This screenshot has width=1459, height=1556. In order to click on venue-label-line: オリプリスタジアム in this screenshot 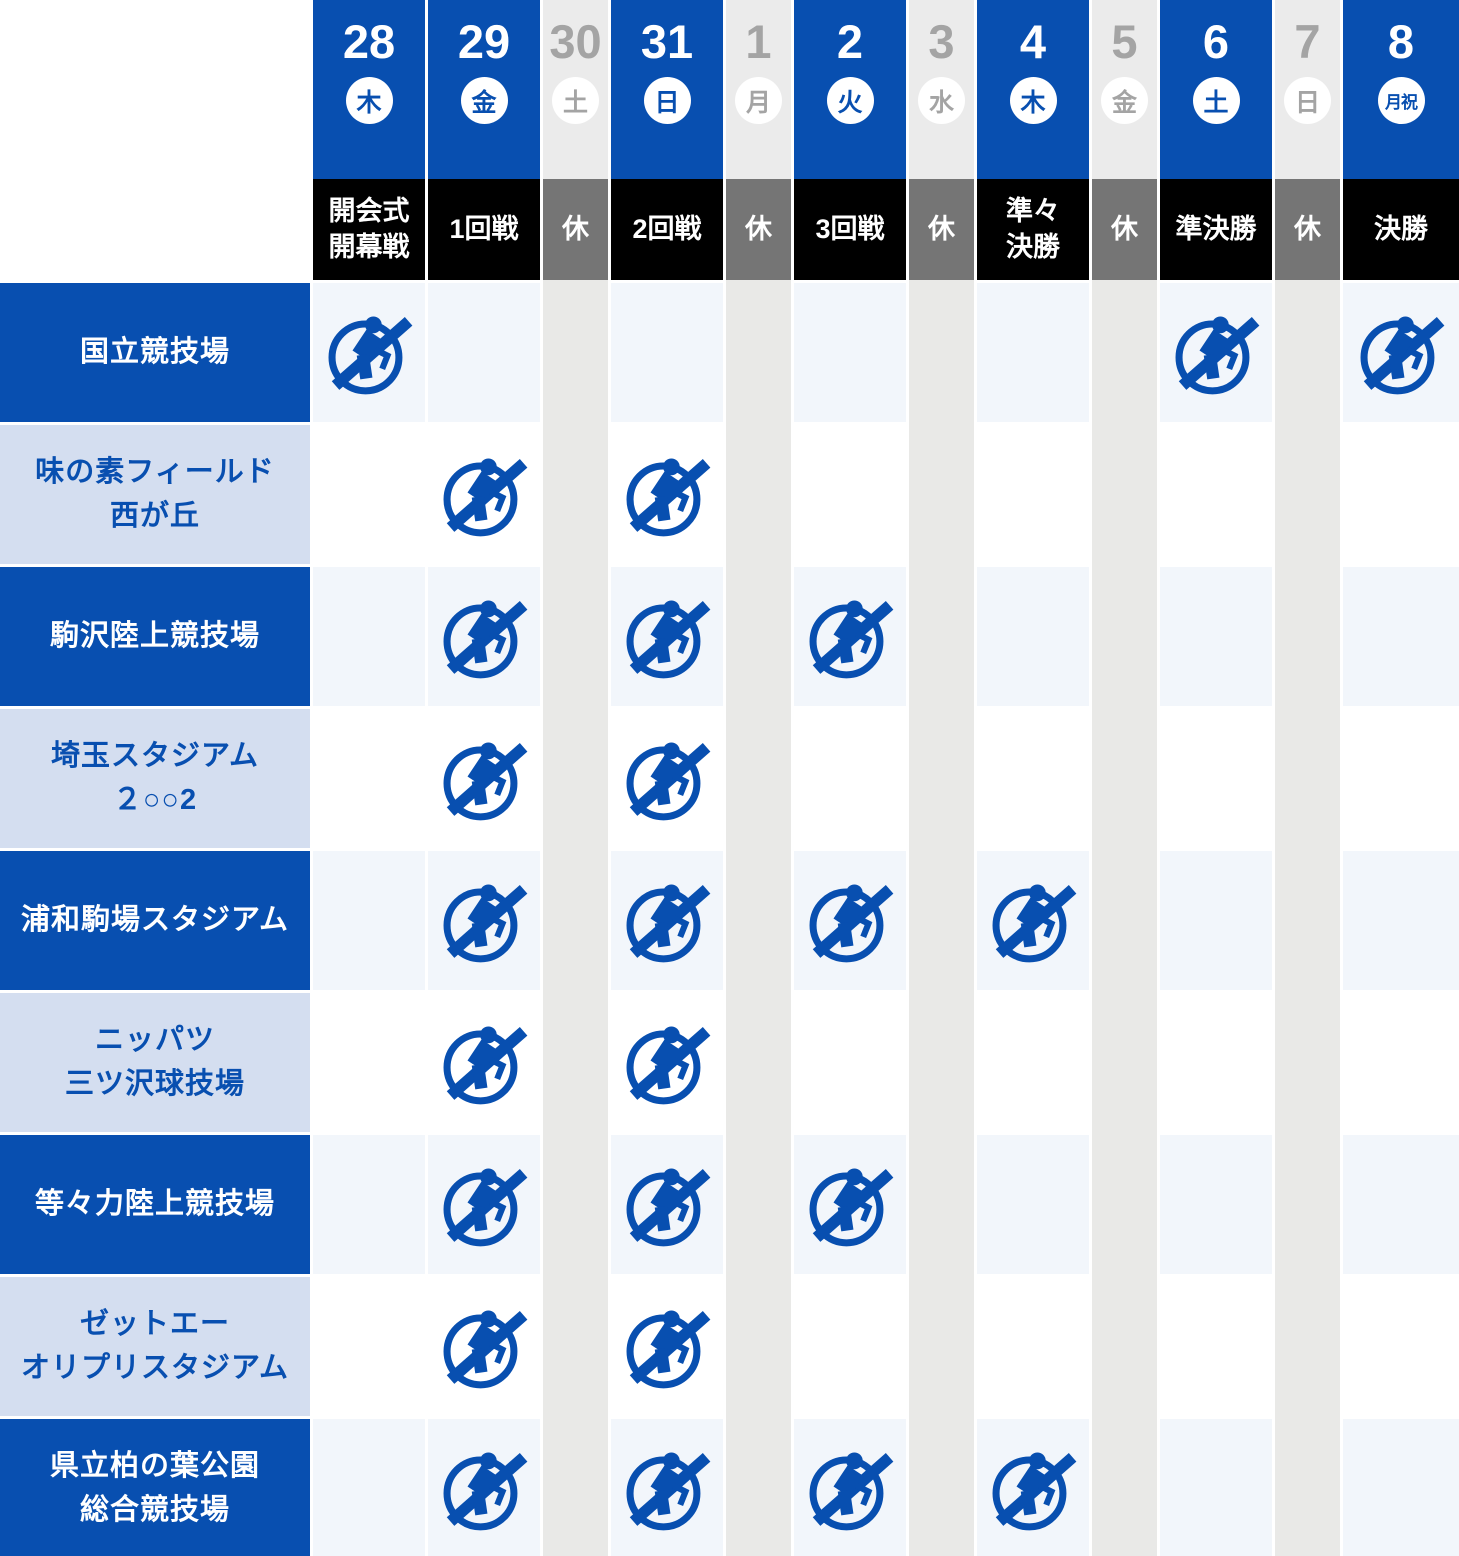, I will do `click(155, 1367)`.